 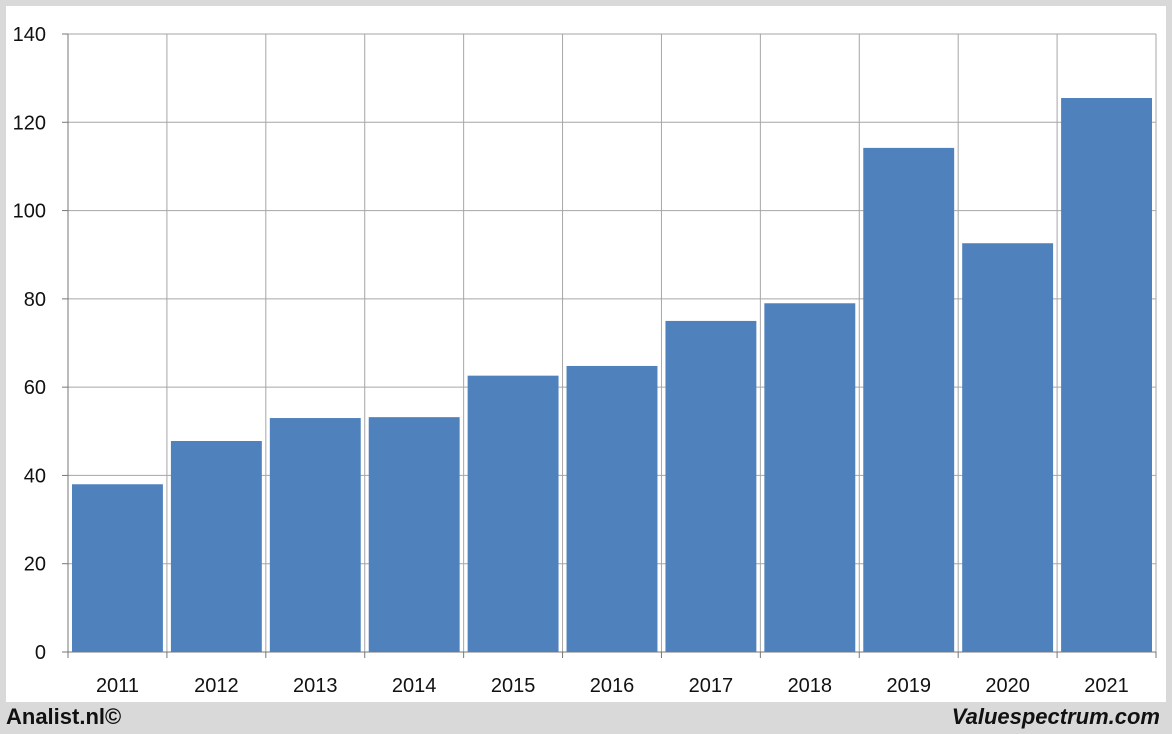 I want to click on x-tick-label: 2015, so click(x=513, y=686).